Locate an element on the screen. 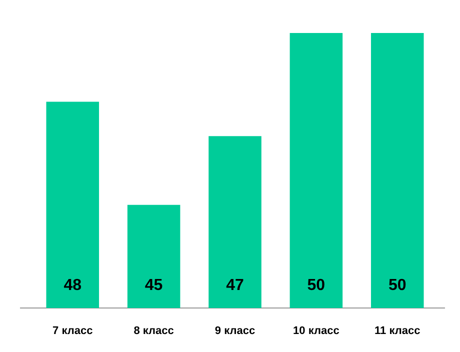  data-label: 45 is located at coordinates (153, 285).